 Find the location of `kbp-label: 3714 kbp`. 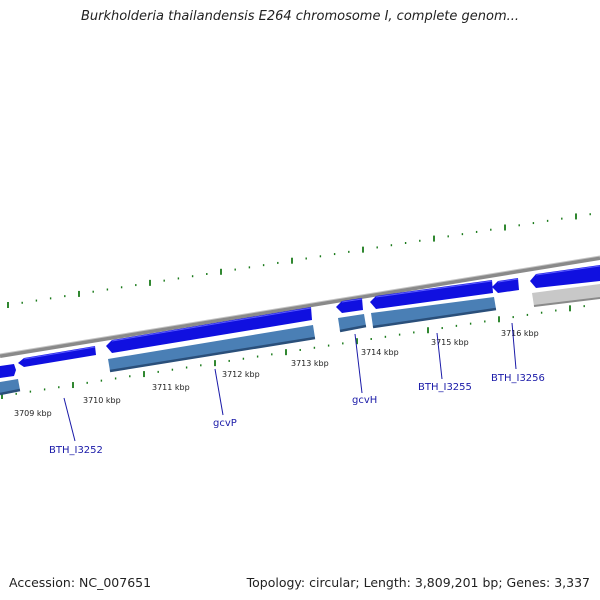

kbp-label: 3714 kbp is located at coordinates (380, 352).